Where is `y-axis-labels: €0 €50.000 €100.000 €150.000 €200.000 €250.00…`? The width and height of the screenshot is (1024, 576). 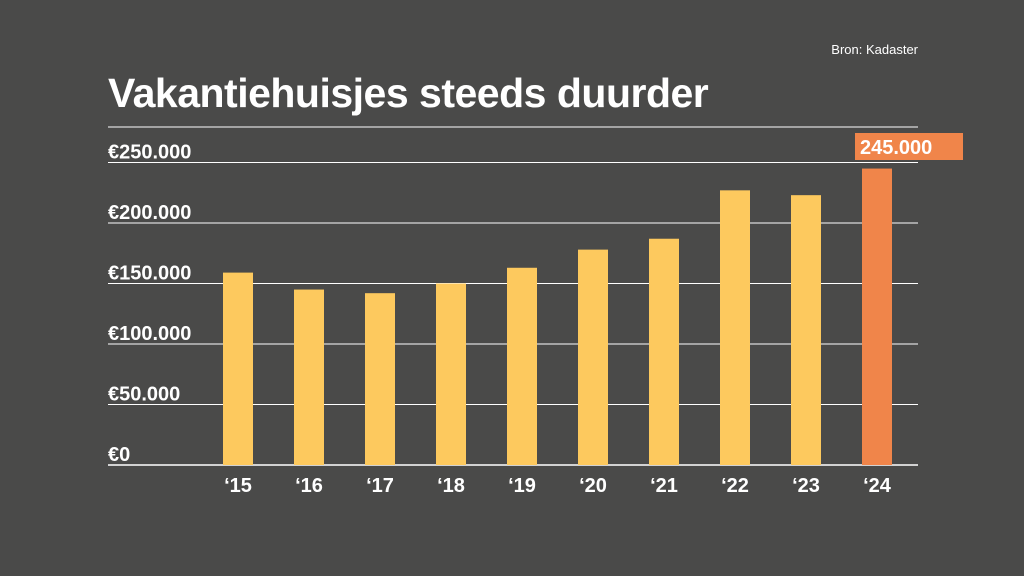 y-axis-labels: €0 €50.000 €100.000 €150.000 €200.000 €250.00… is located at coordinates (149, 304).